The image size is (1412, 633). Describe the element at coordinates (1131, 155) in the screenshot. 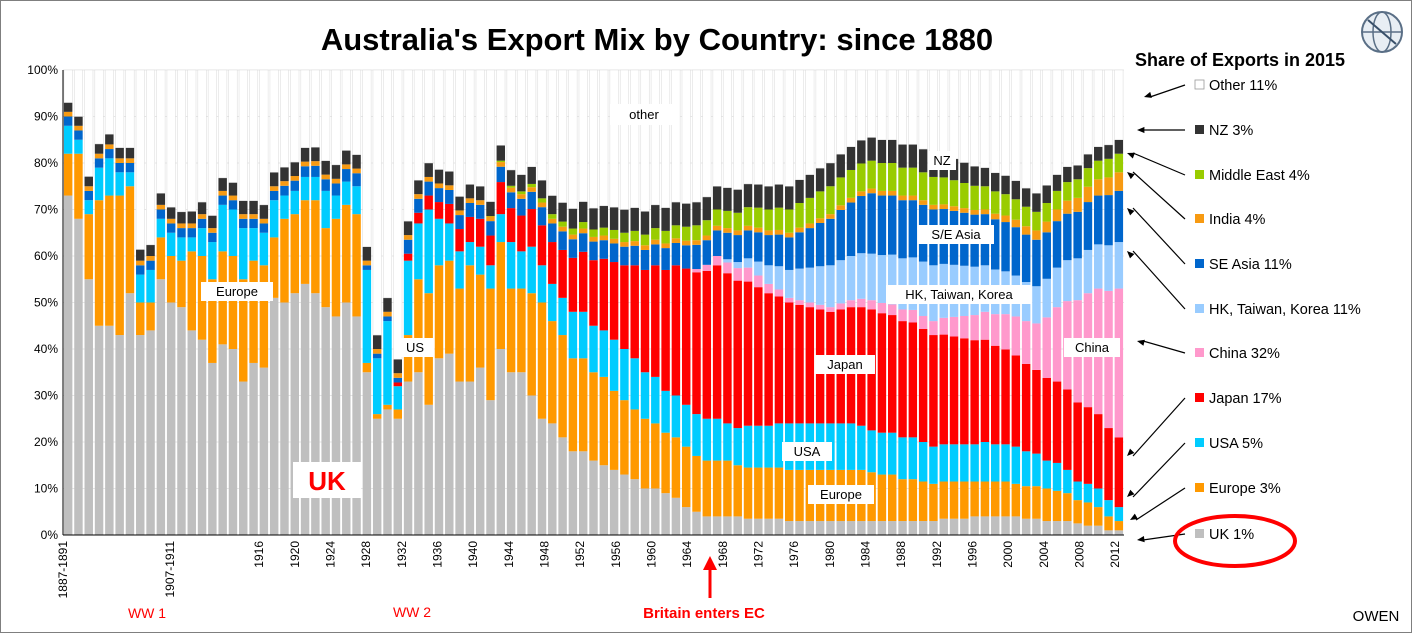

I see `legend-arrowhead` at that location.